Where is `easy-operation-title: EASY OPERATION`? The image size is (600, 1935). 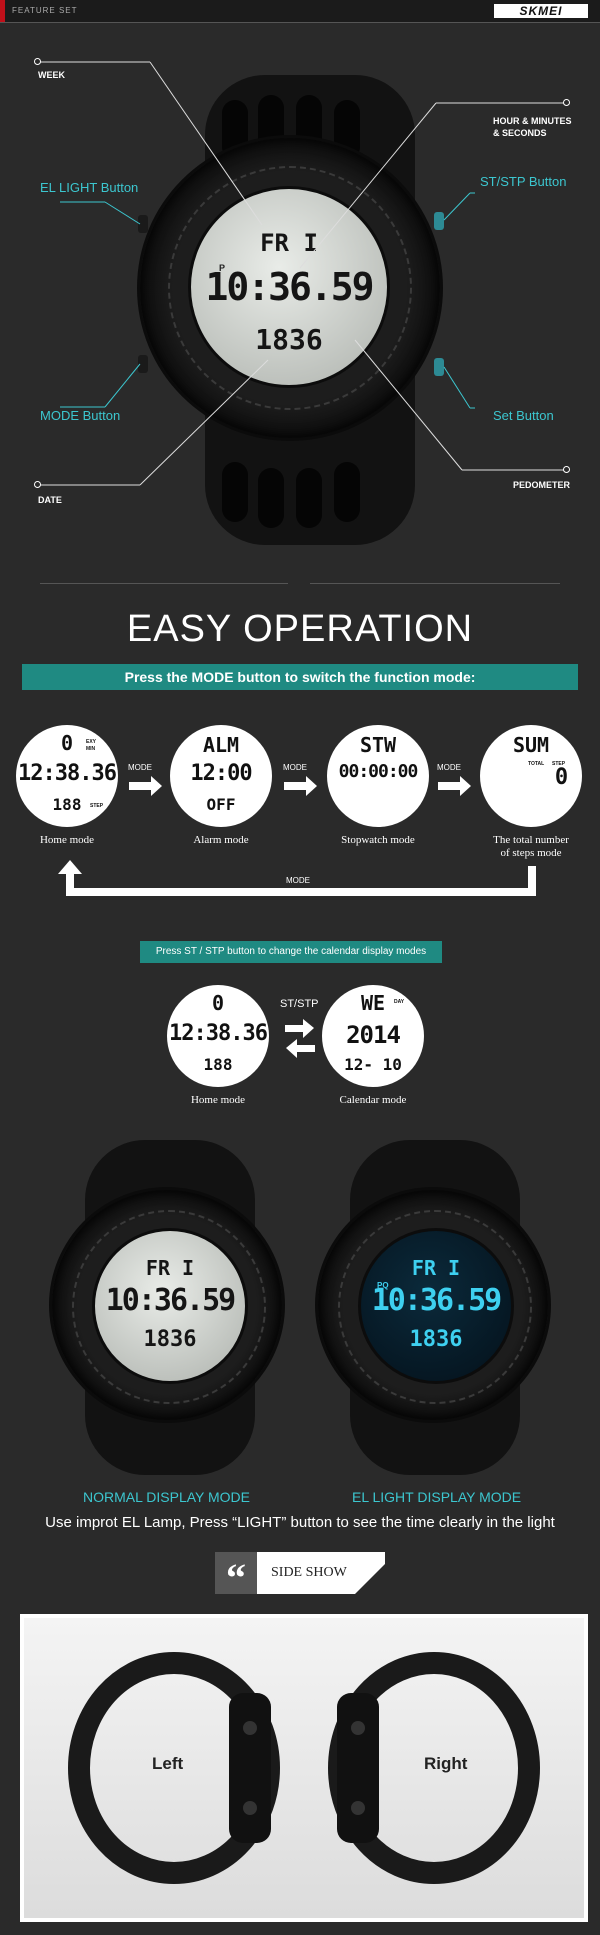 easy-operation-title: EASY OPERATION is located at coordinates (300, 629).